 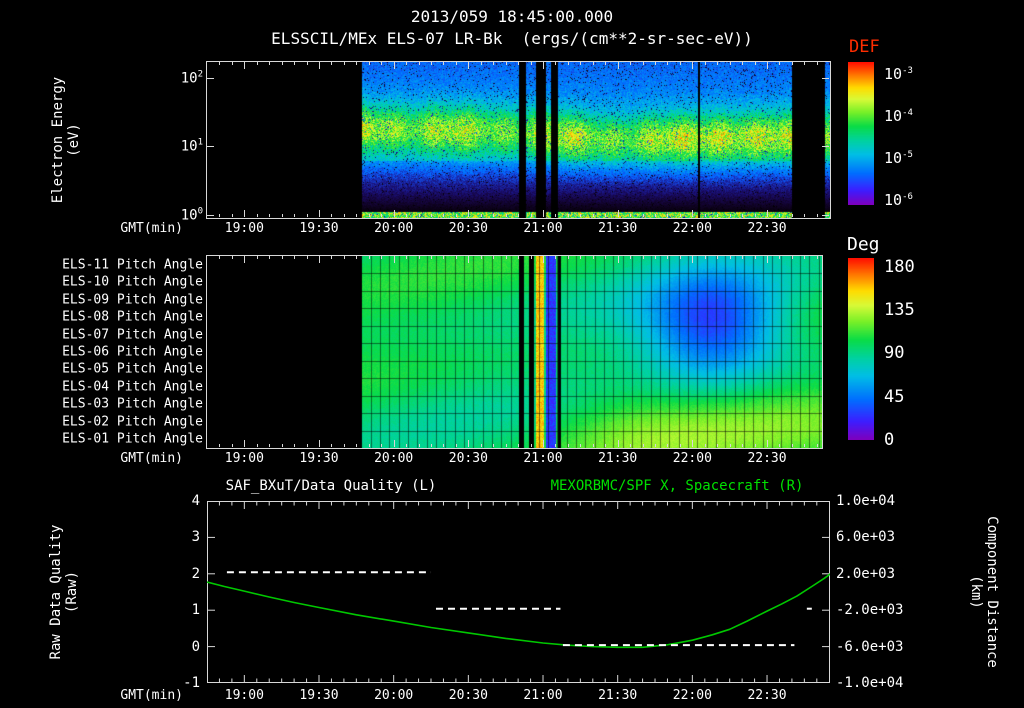 What do you see at coordinates (894, 397) in the screenshot?
I see `deg-tick-label: 45` at bounding box center [894, 397].